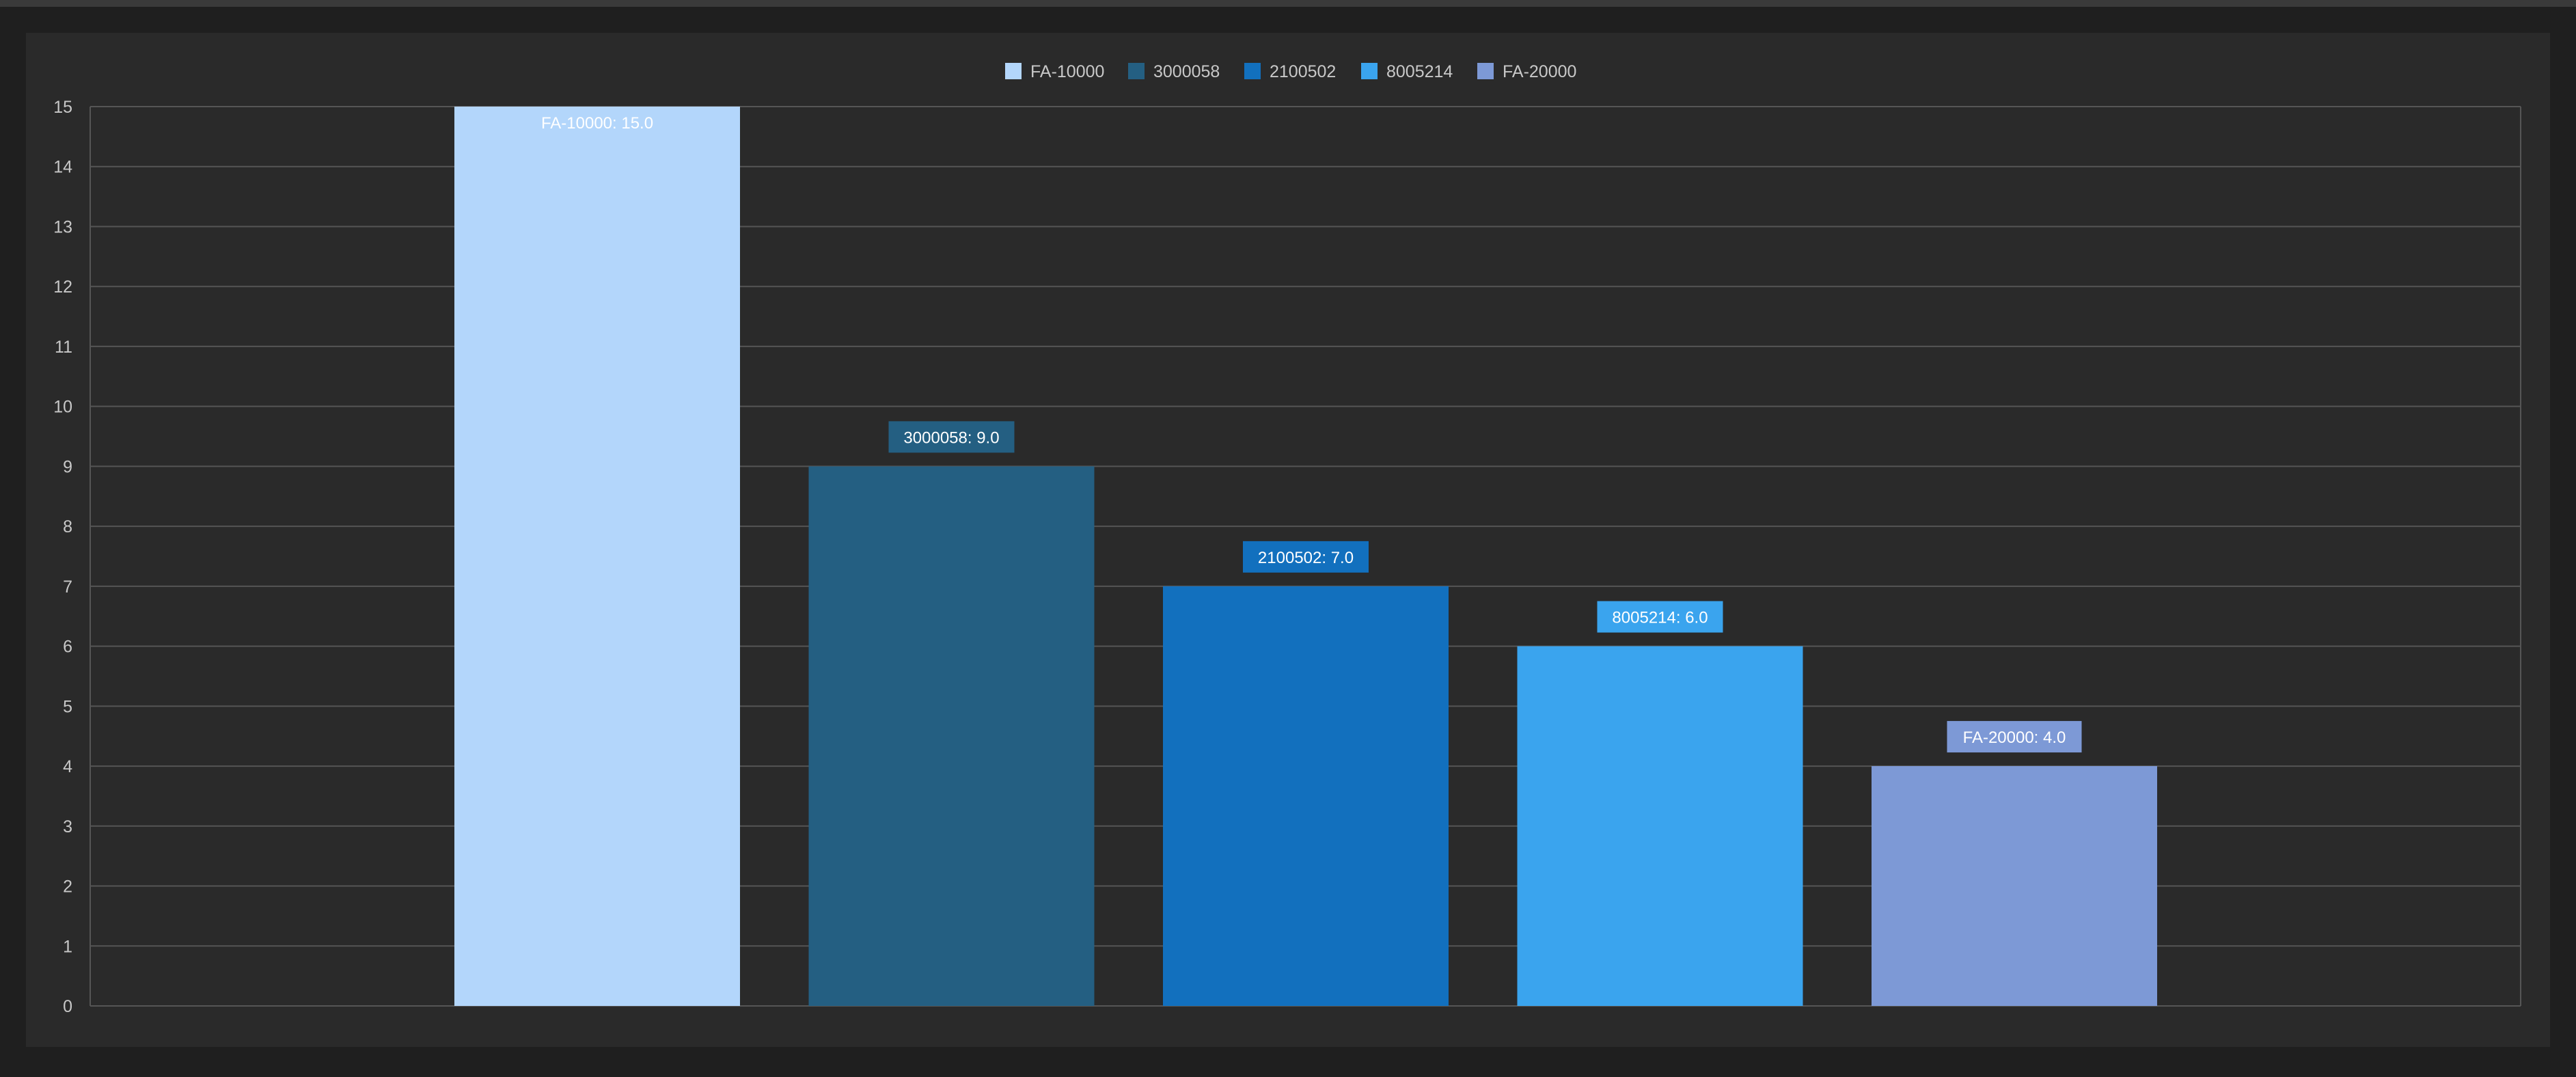 This screenshot has width=2576, height=1077. Describe the element at coordinates (62, 226) in the screenshot. I see `y-tick-label: 13` at that location.